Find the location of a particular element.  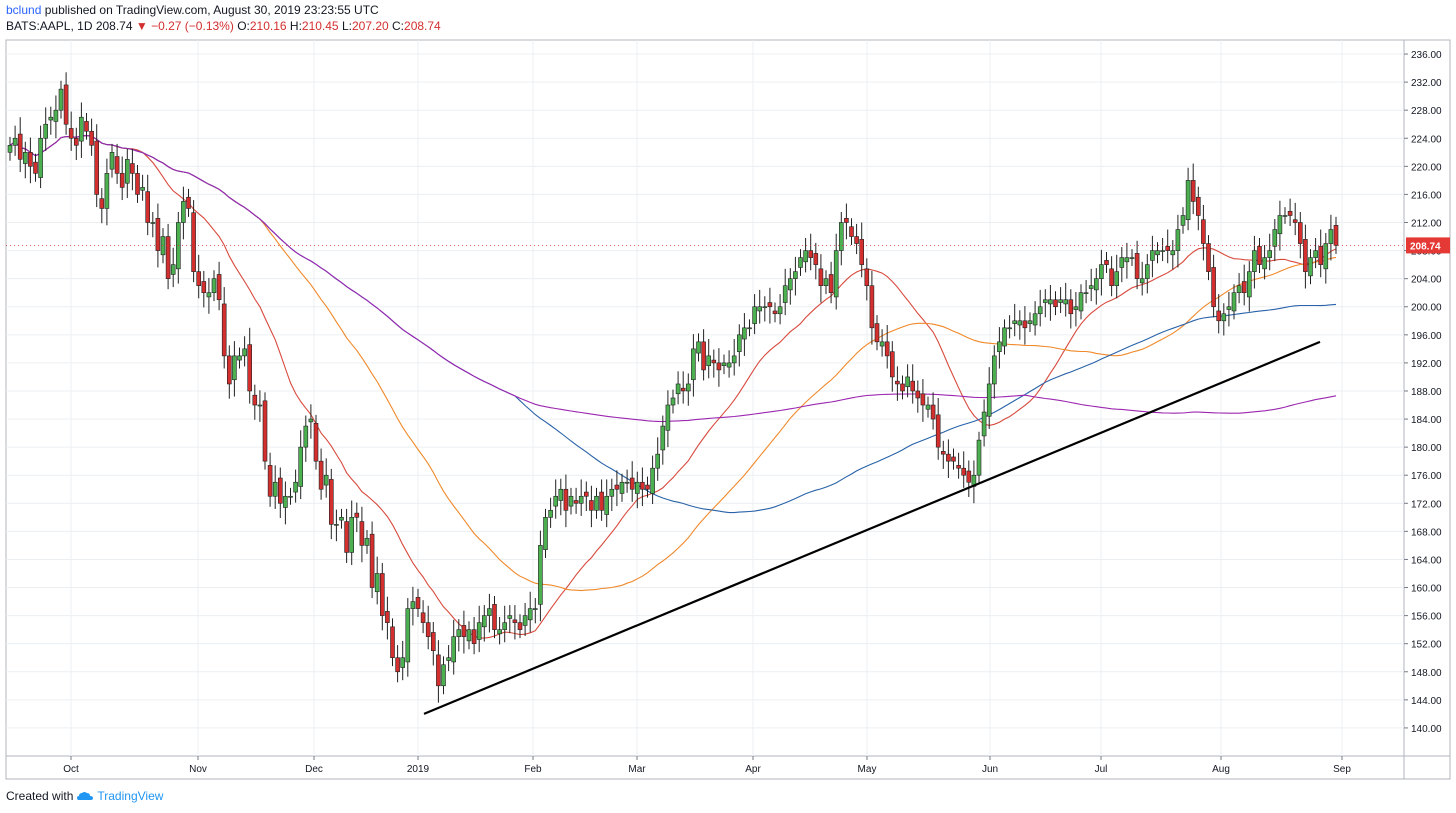

y-tick-label: 156.00 is located at coordinates (1426, 617).